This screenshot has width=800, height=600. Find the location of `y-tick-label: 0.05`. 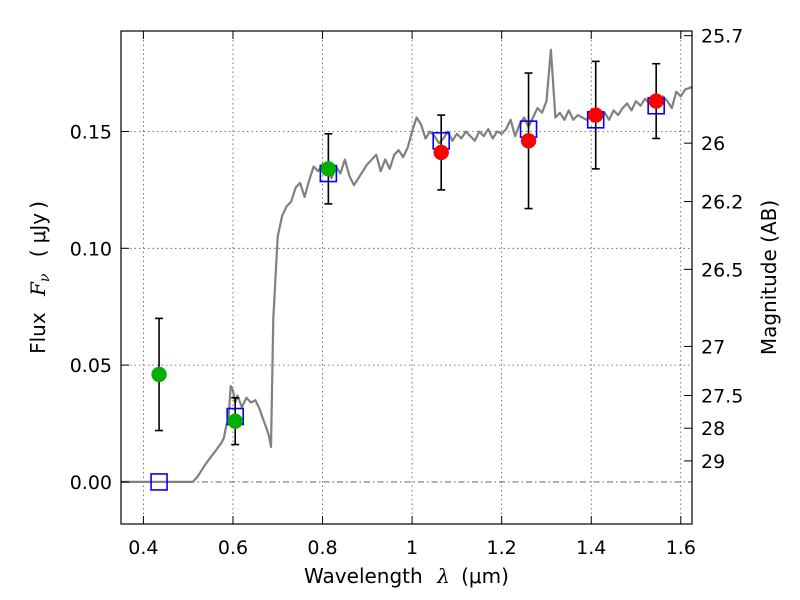

y-tick-label: 0.05 is located at coordinates (91, 366).